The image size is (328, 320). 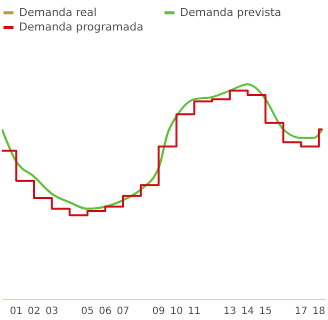 What do you see at coordinates (58, 12) in the screenshot?
I see `legend-label: Demanda real` at bounding box center [58, 12].